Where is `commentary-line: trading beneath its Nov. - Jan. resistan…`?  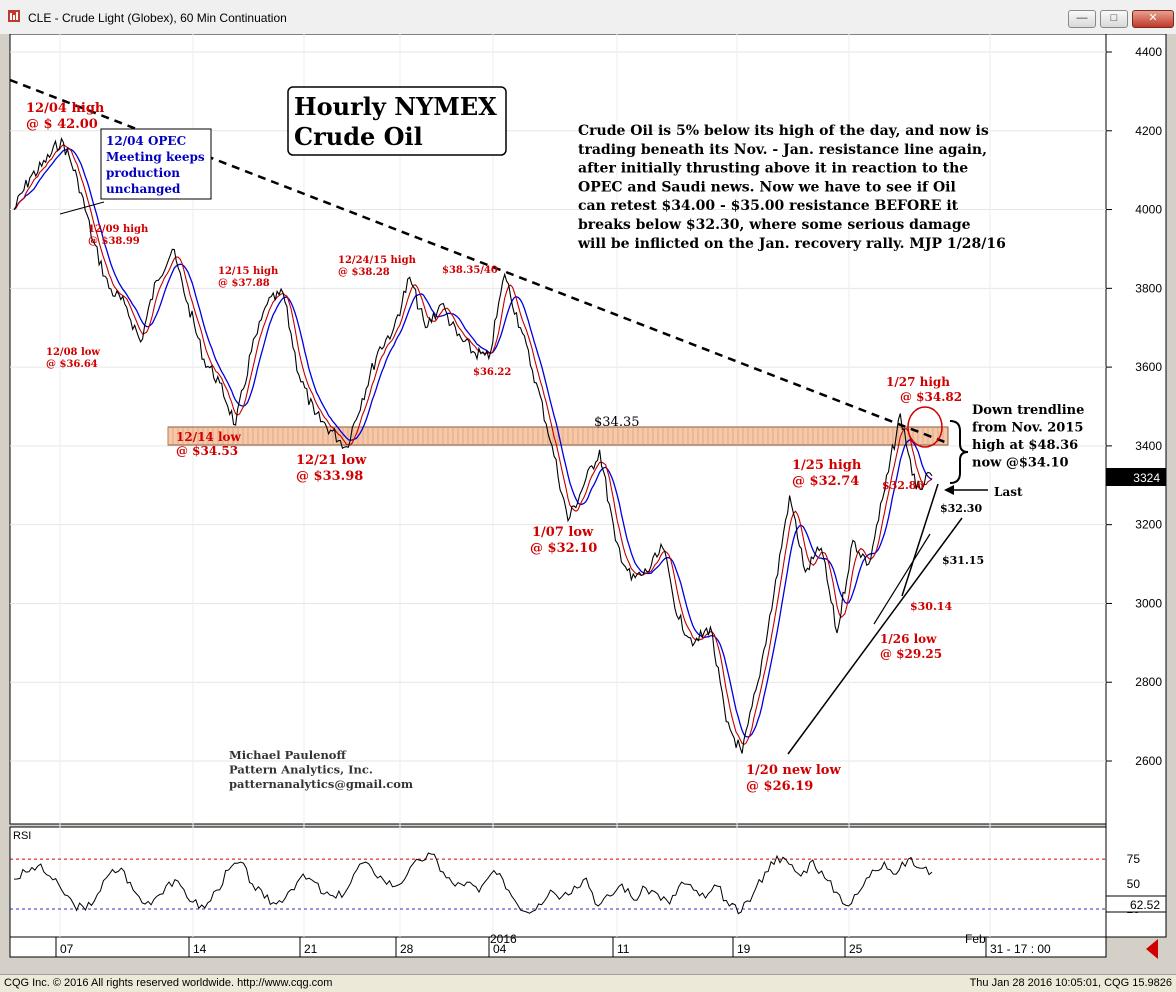
commentary-line: trading beneath its Nov. - Jan. resistan… is located at coordinates (782, 150).